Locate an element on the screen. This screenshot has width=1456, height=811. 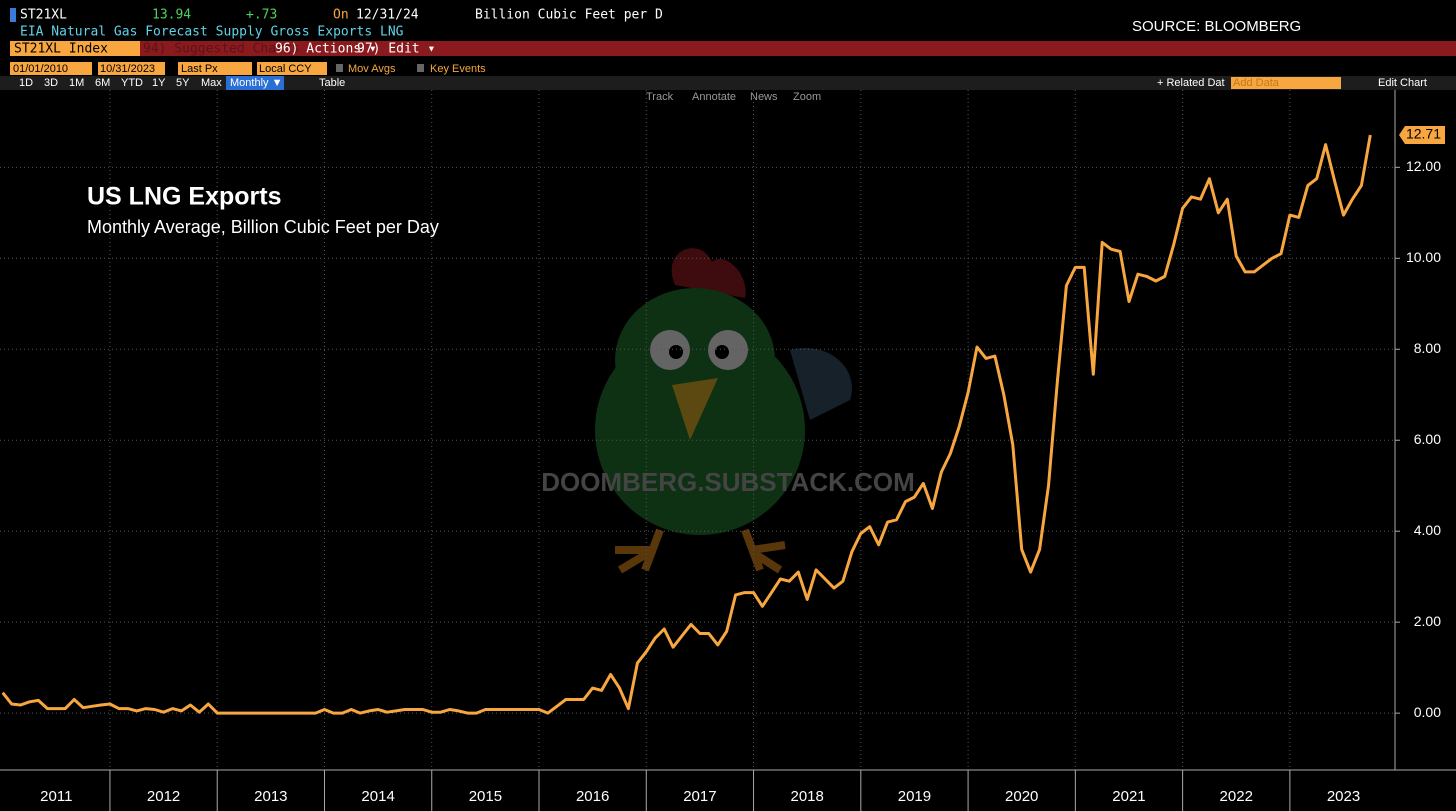
x-tick-label: 2022 is located at coordinates (1236, 796).